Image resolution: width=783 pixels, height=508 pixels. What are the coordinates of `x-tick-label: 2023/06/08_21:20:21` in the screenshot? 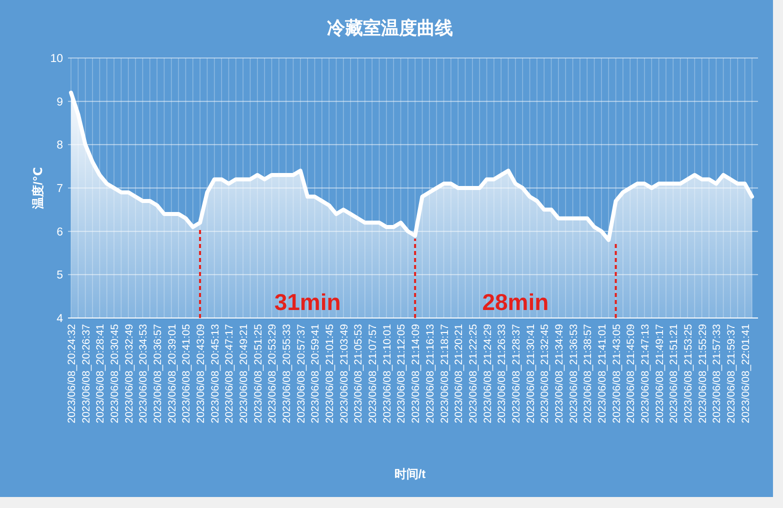 It's located at (459, 374).